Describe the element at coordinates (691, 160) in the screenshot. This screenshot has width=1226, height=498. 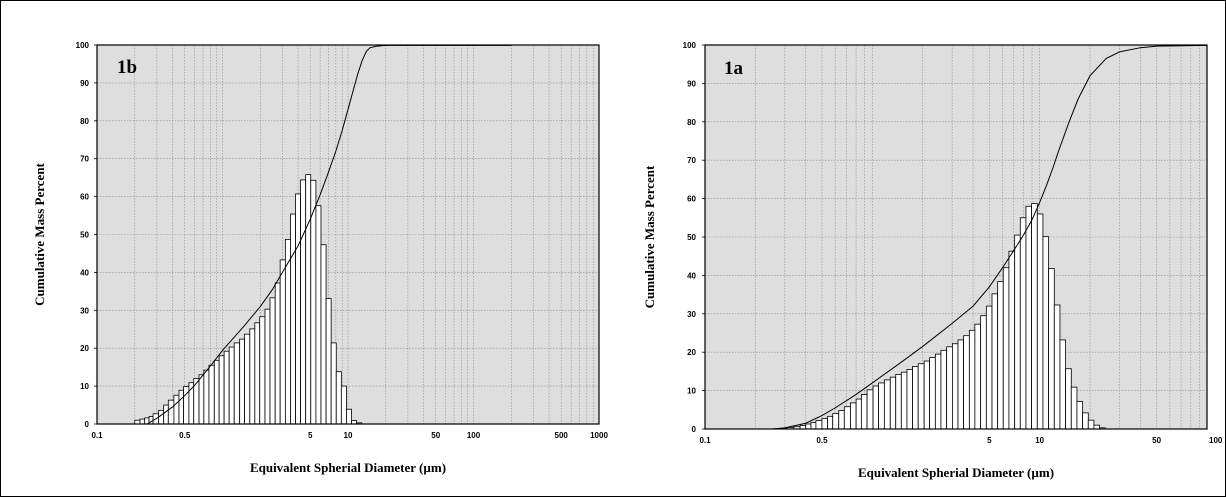
I see `y-tick-label: 70` at that location.